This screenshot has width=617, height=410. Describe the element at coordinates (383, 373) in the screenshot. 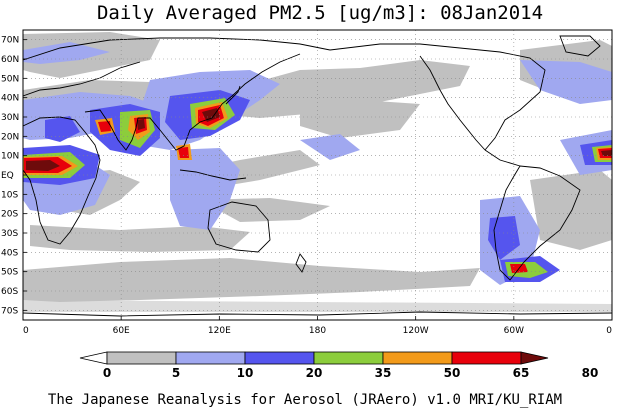

I see `colorbar-level-label: 35` at that location.